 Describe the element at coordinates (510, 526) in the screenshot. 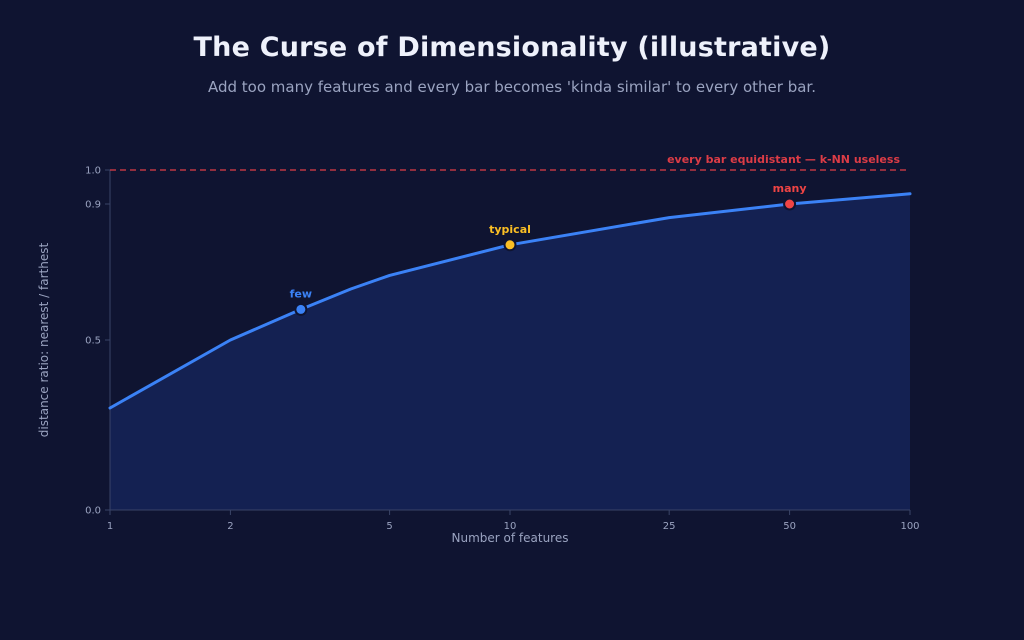

I see `x-tick-label: 10` at that location.